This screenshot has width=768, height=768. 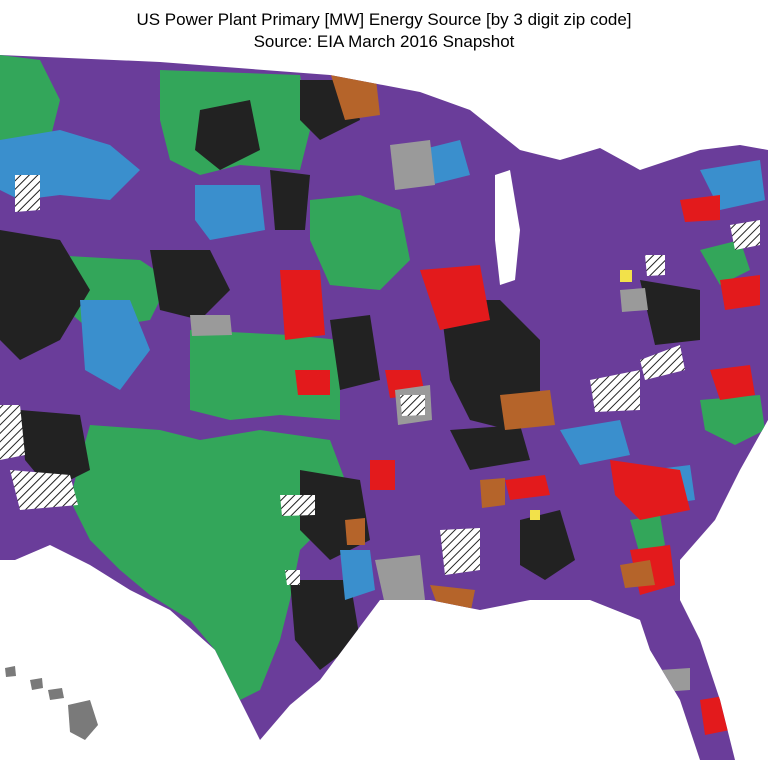 I want to click on region-other-wisconsin, so click(x=412, y=165).